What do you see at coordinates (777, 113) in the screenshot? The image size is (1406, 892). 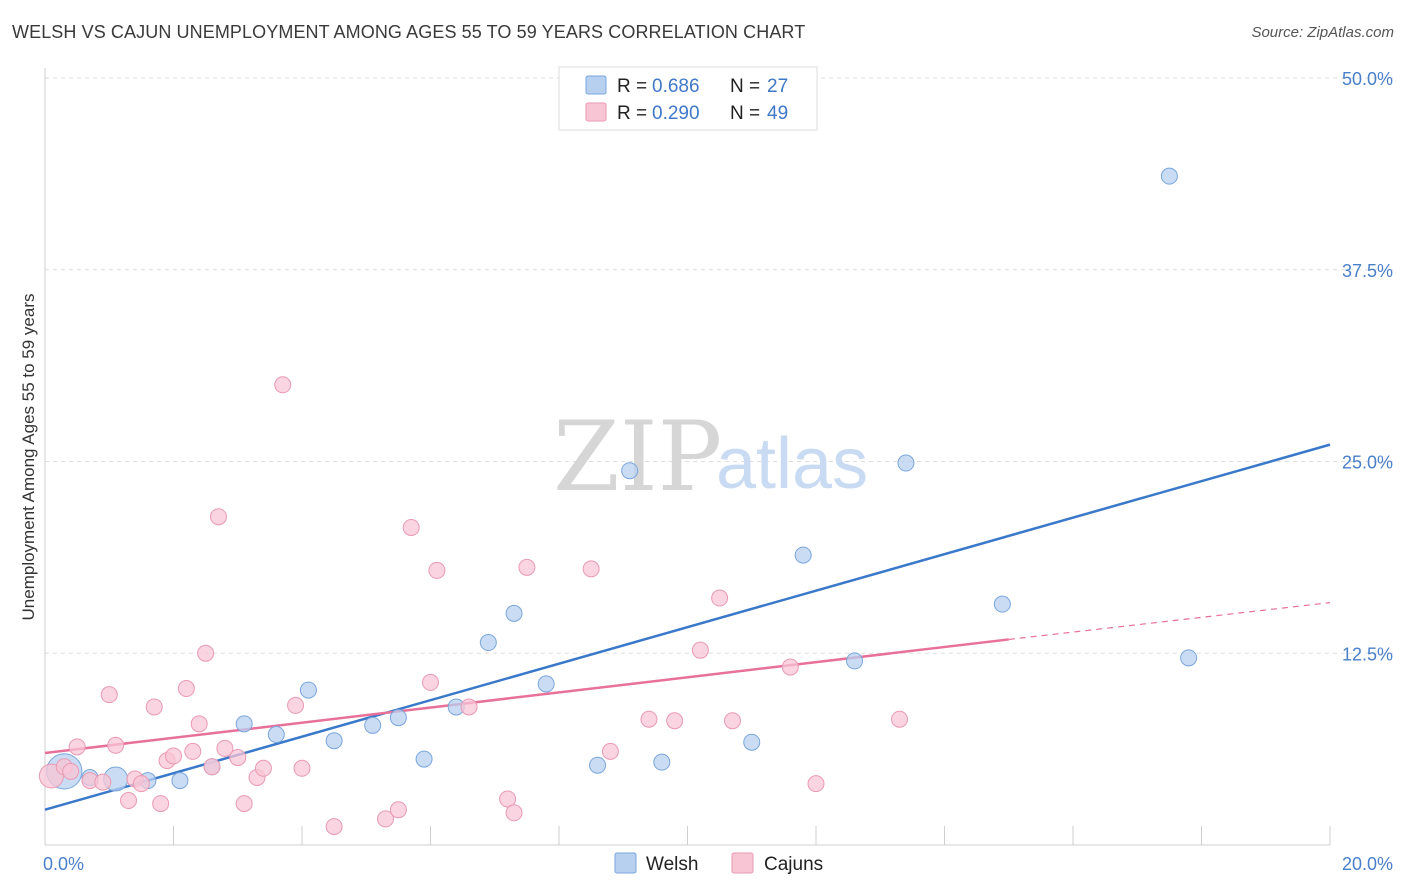 I see `legend-n-value-cajuns: 49` at bounding box center [777, 113].